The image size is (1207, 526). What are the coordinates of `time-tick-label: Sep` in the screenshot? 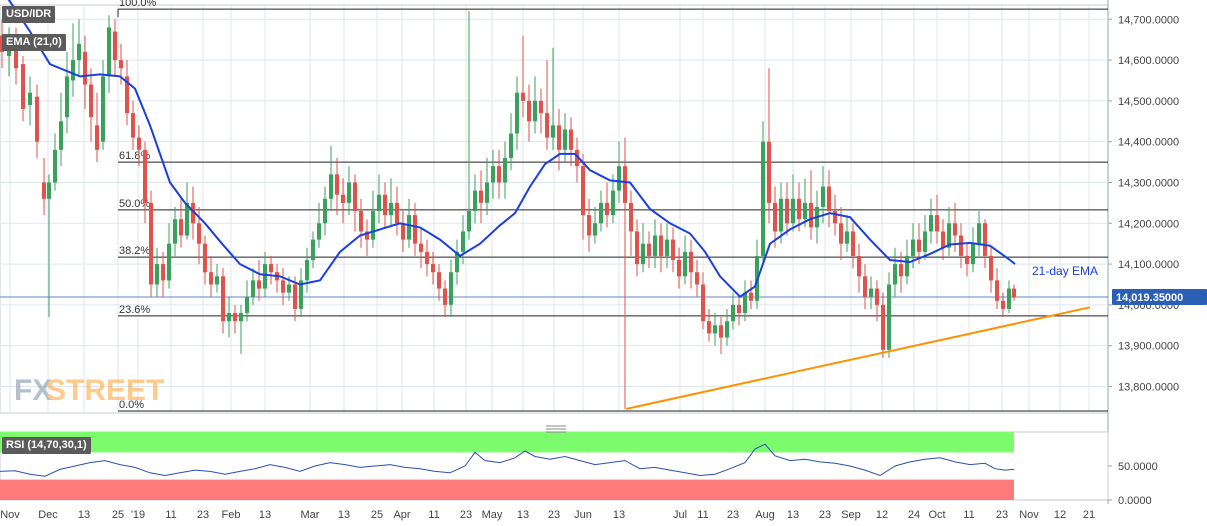 It's located at (851, 515).